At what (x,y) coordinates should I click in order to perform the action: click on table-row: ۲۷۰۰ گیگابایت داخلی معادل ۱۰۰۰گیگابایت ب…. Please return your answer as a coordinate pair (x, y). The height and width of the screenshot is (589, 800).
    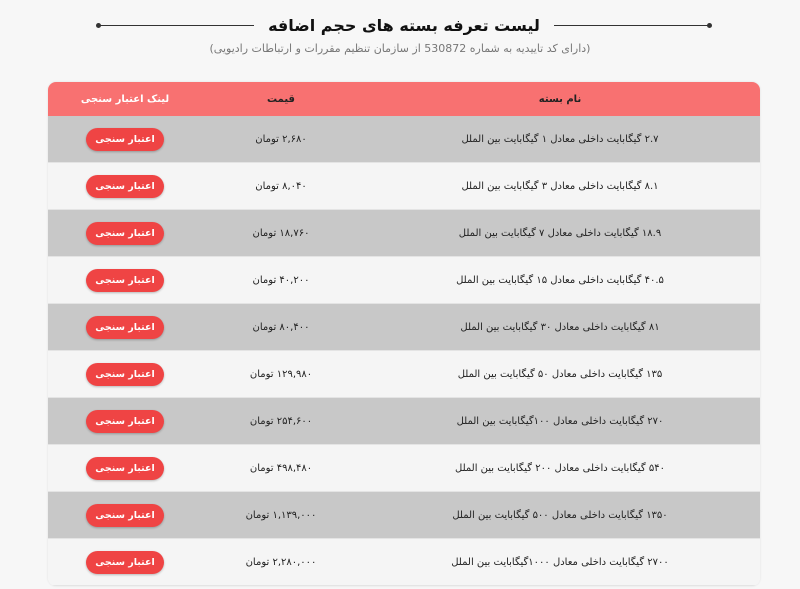
    Looking at the image, I should click on (404, 562).